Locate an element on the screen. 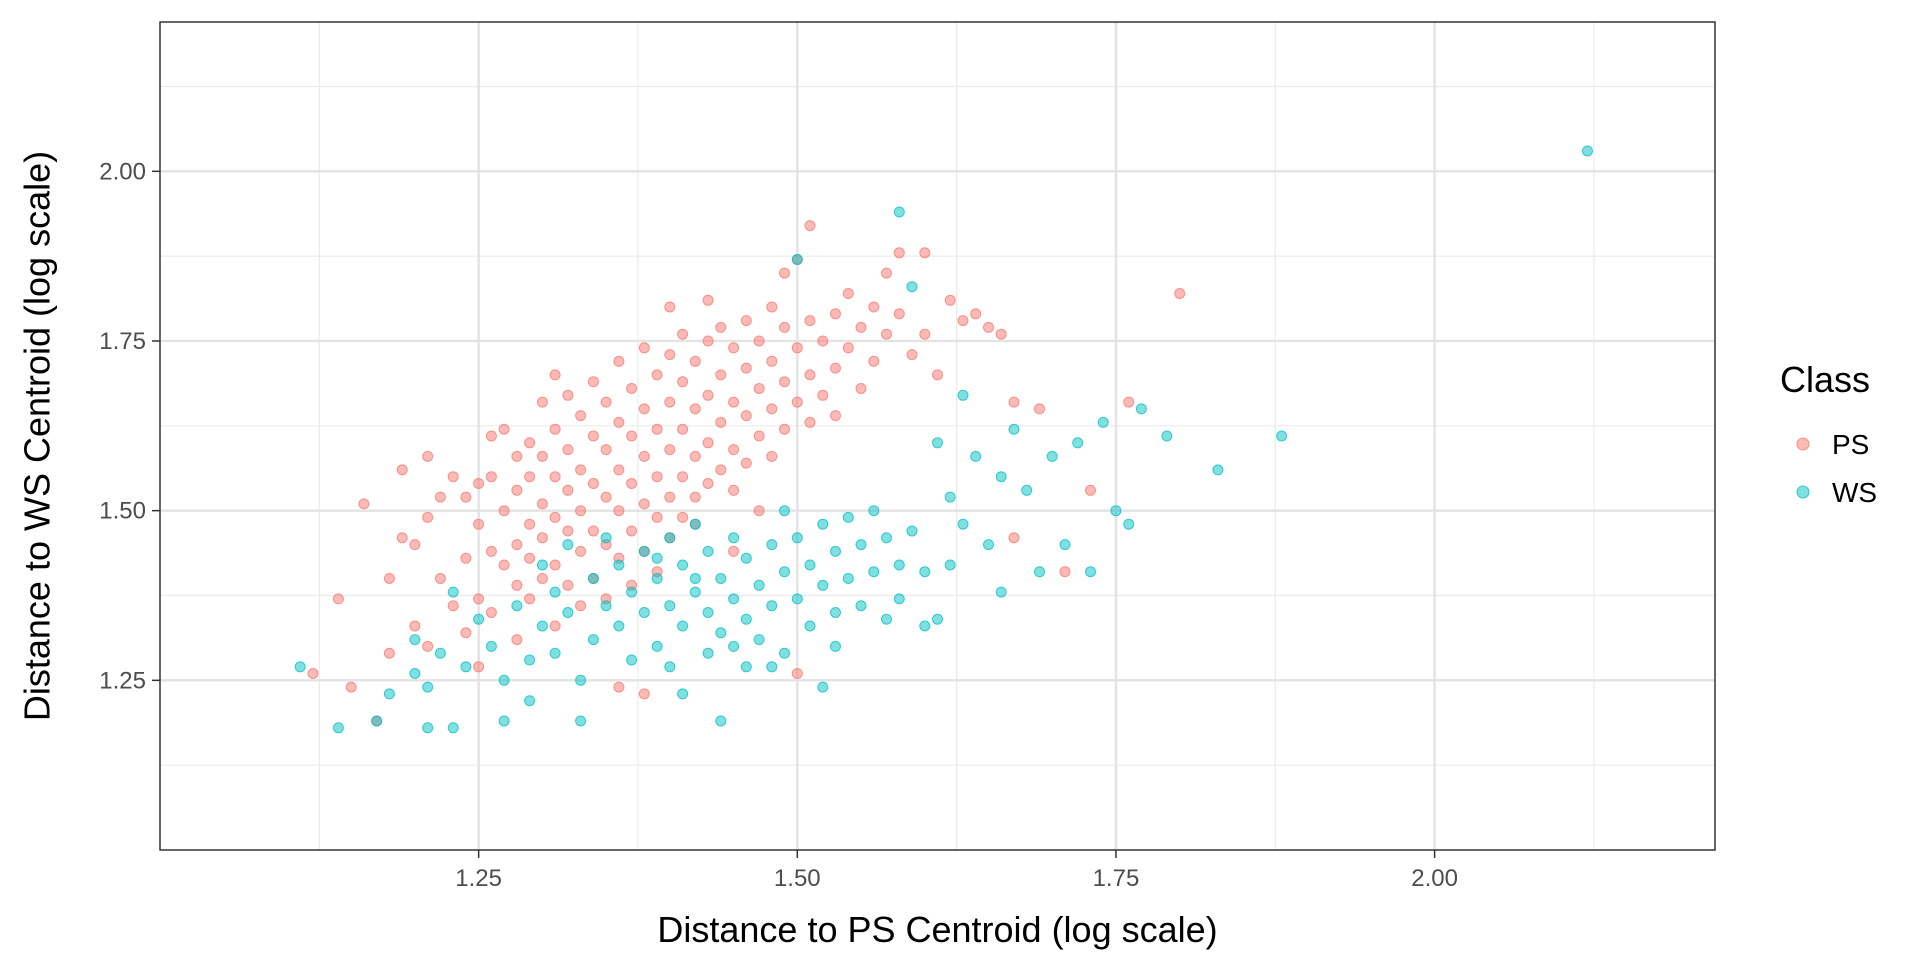 This screenshot has width=1920, height=960. y-tick-label: 1.50 is located at coordinates (122, 511).